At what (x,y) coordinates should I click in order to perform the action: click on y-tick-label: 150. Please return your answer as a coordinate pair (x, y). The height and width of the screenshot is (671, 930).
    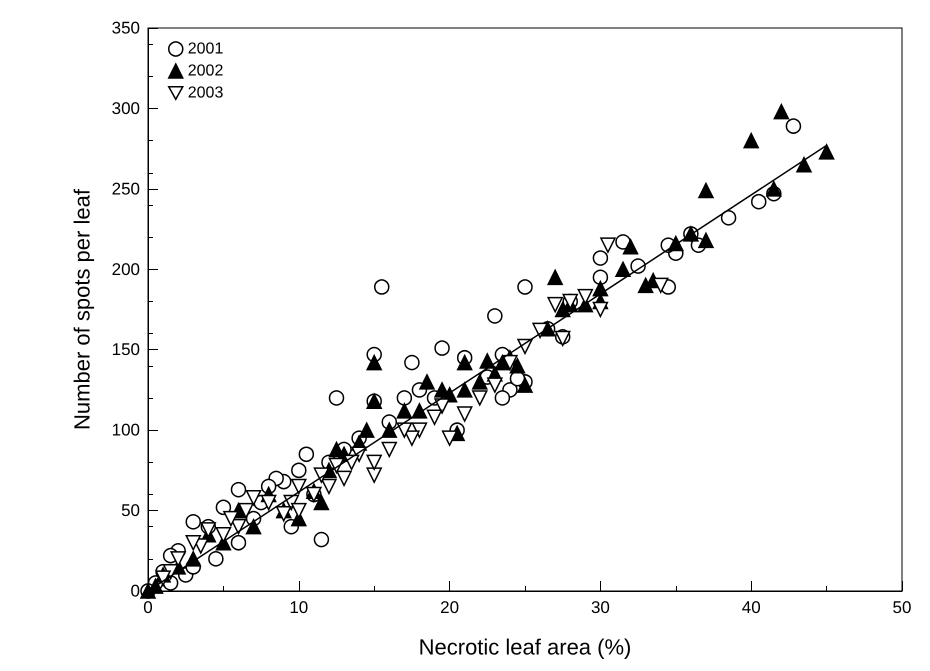
    Looking at the image, I should click on (126, 350).